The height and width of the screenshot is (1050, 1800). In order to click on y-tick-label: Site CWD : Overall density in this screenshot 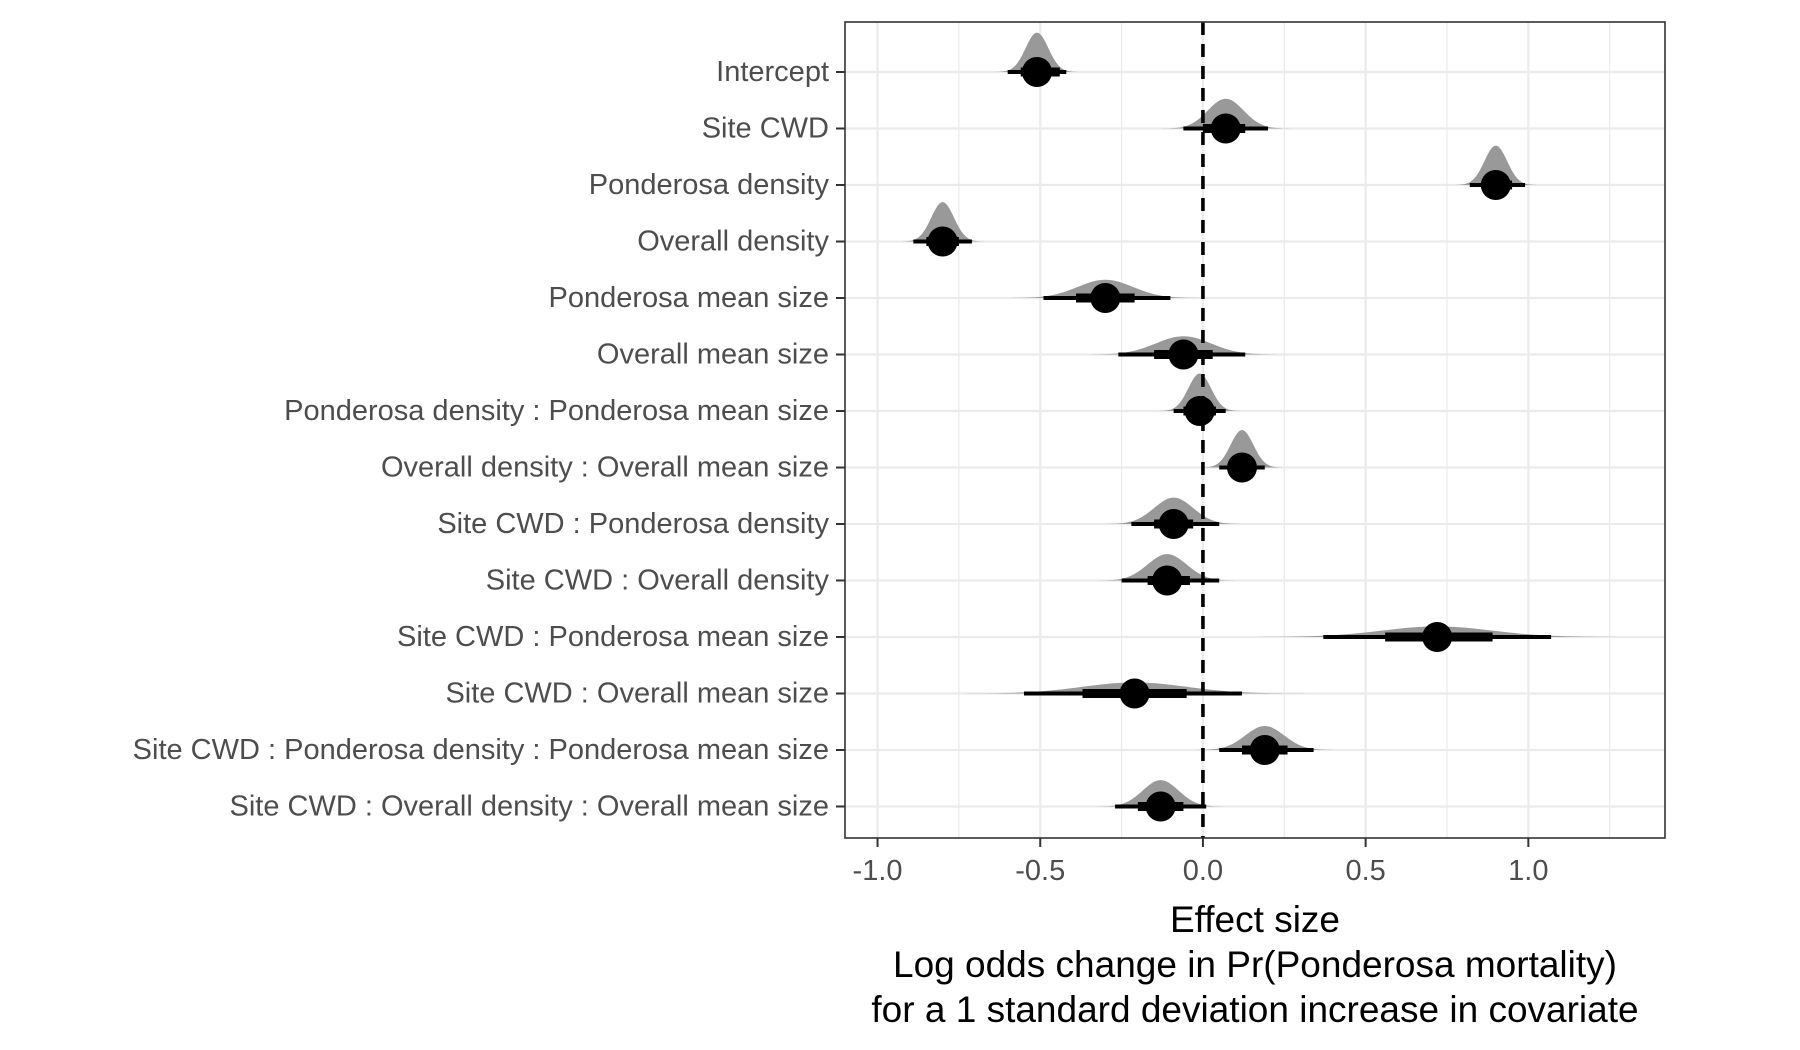, I will do `click(658, 581)`.